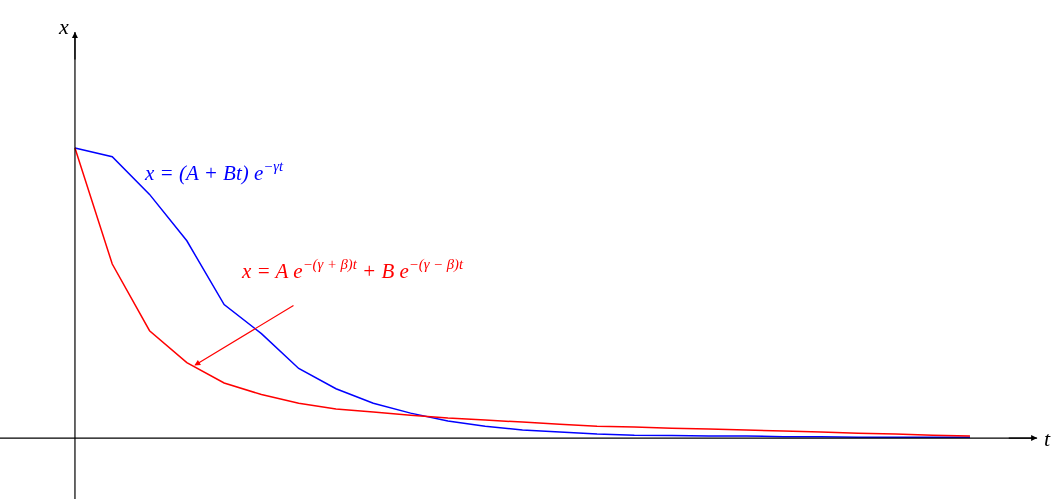 Image resolution: width=1055 pixels, height=499 pixels. What do you see at coordinates (63, 26) in the screenshot?
I see `y-axis-title: x` at bounding box center [63, 26].